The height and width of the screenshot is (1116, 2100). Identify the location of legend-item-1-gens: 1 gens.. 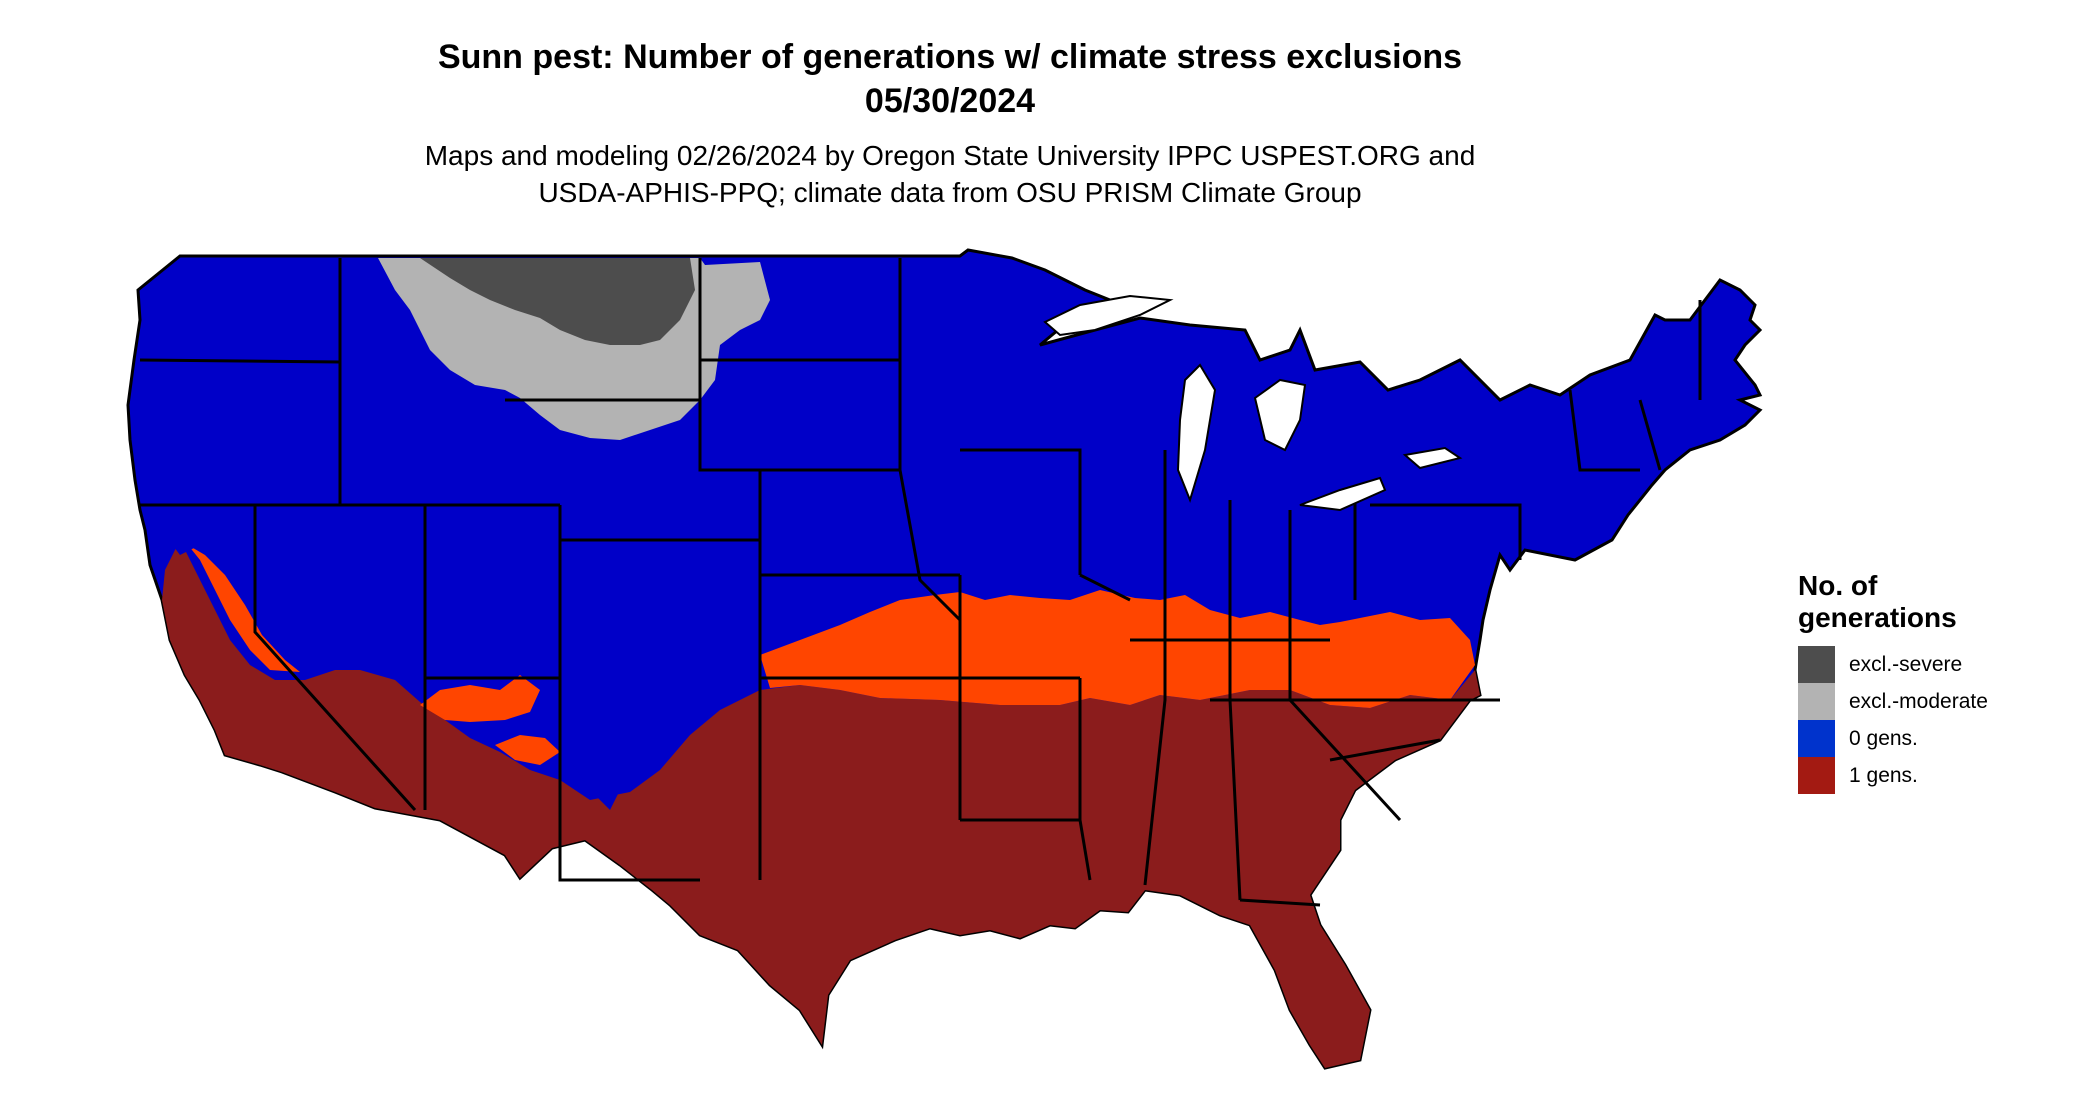
(1893, 775).